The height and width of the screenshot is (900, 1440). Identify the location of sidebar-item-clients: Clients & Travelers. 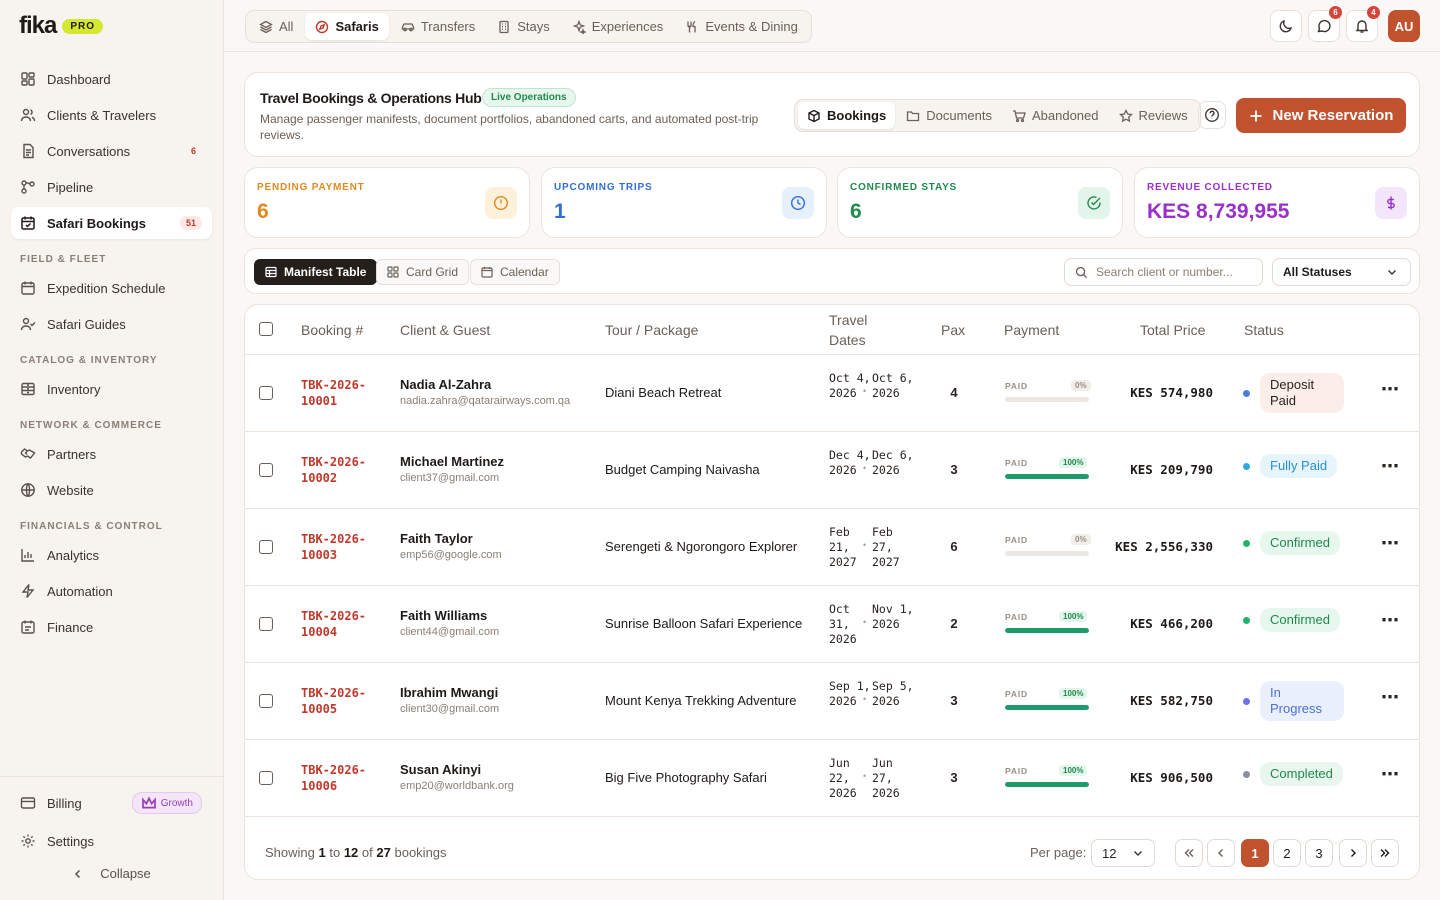
(111, 115).